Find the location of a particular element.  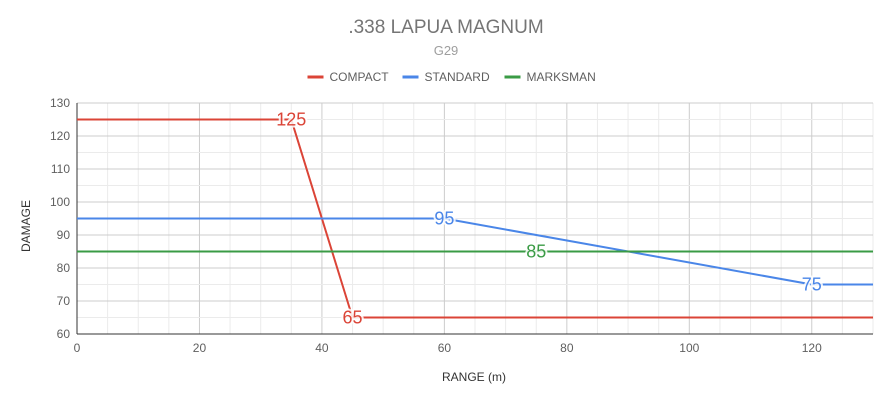

legend-label: STANDARD is located at coordinates (457, 77).